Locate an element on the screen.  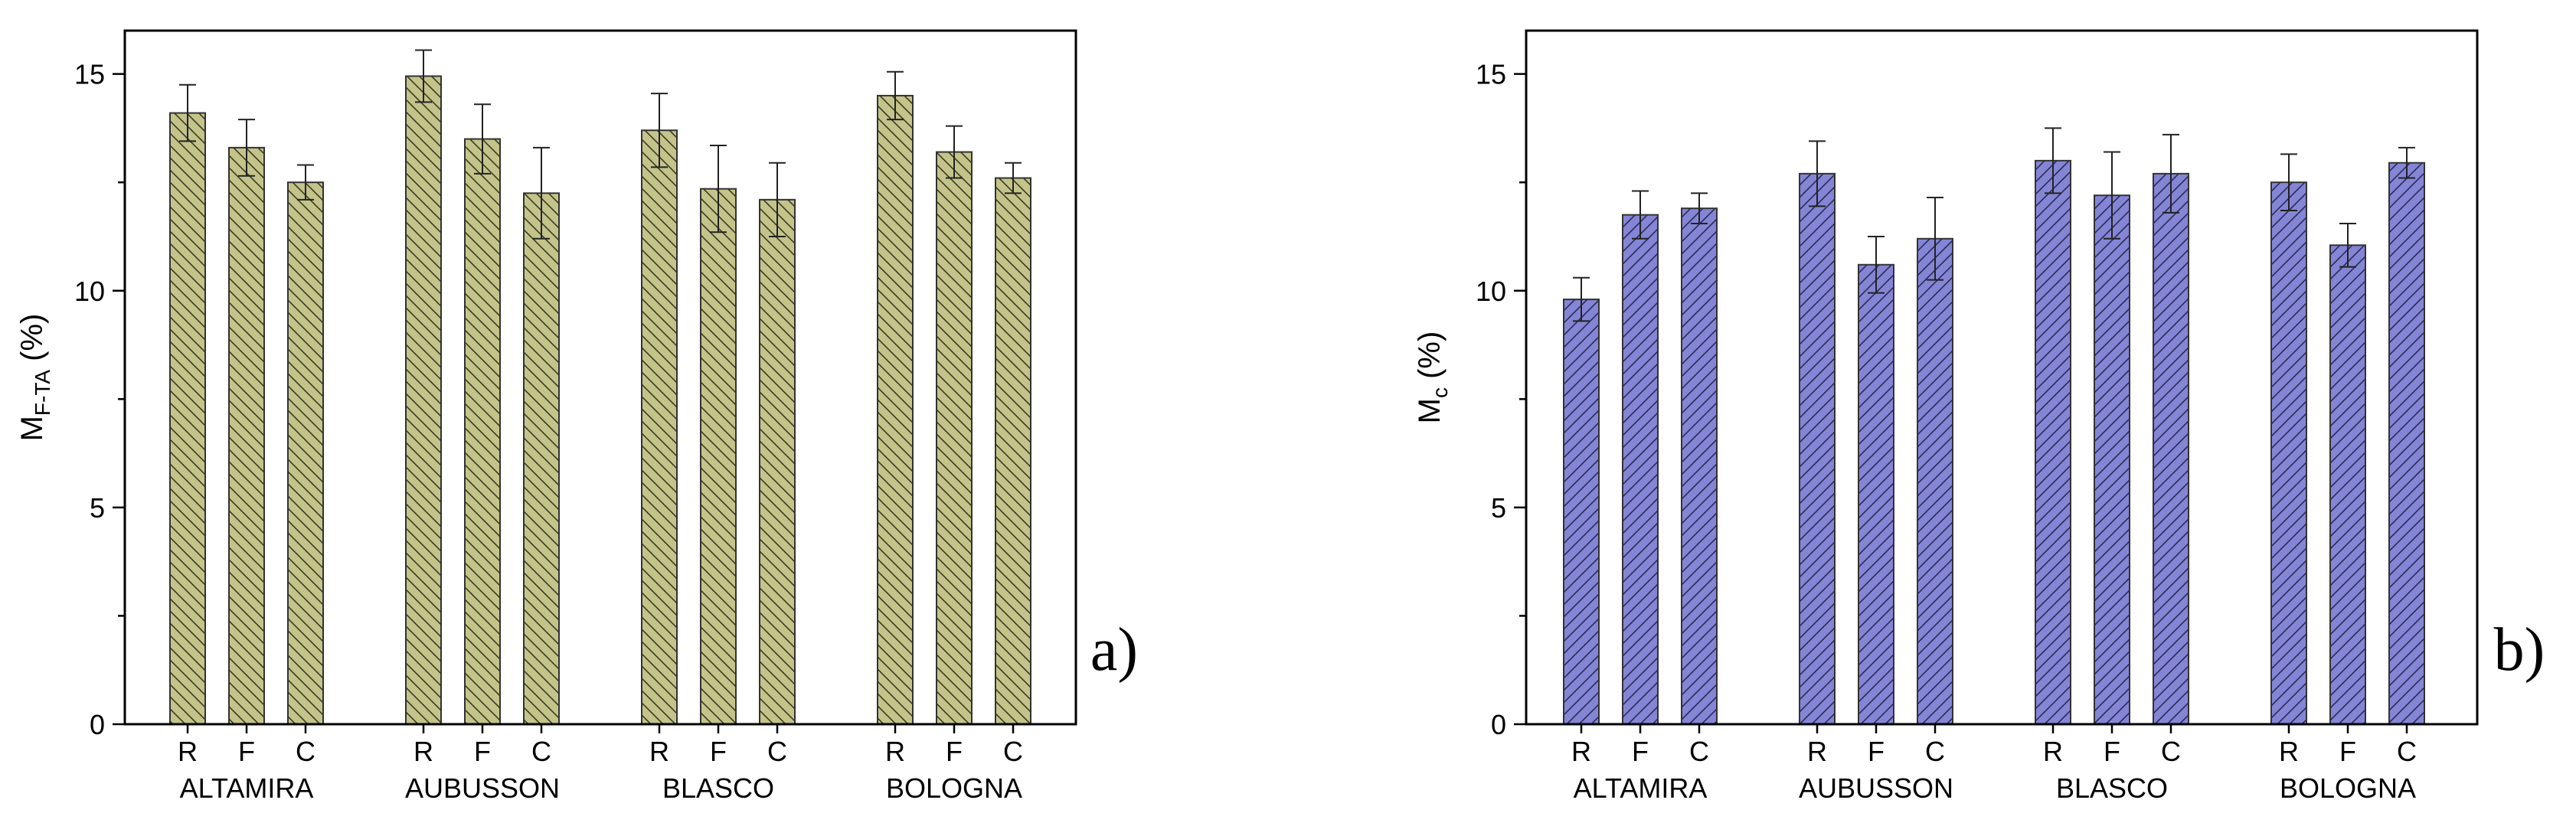
y-axis-label: Mc (%) is located at coordinates (1432, 377).